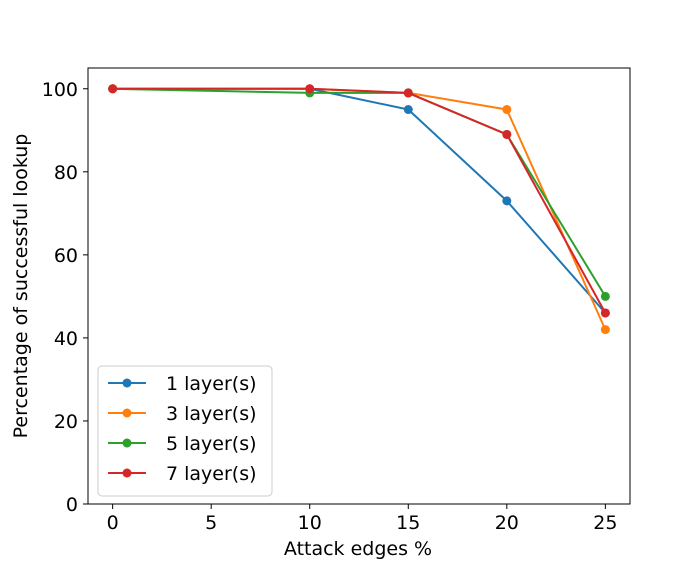  I want to click on y-tick-label: 40, so click(66, 339).